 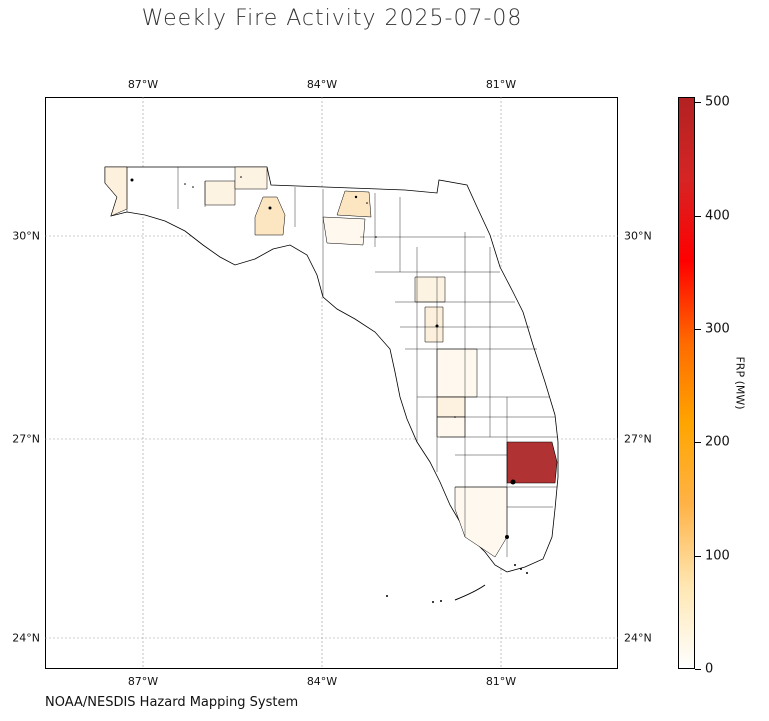 I want to click on lon-tick-bottom: 87°W, so click(x=143, y=681).